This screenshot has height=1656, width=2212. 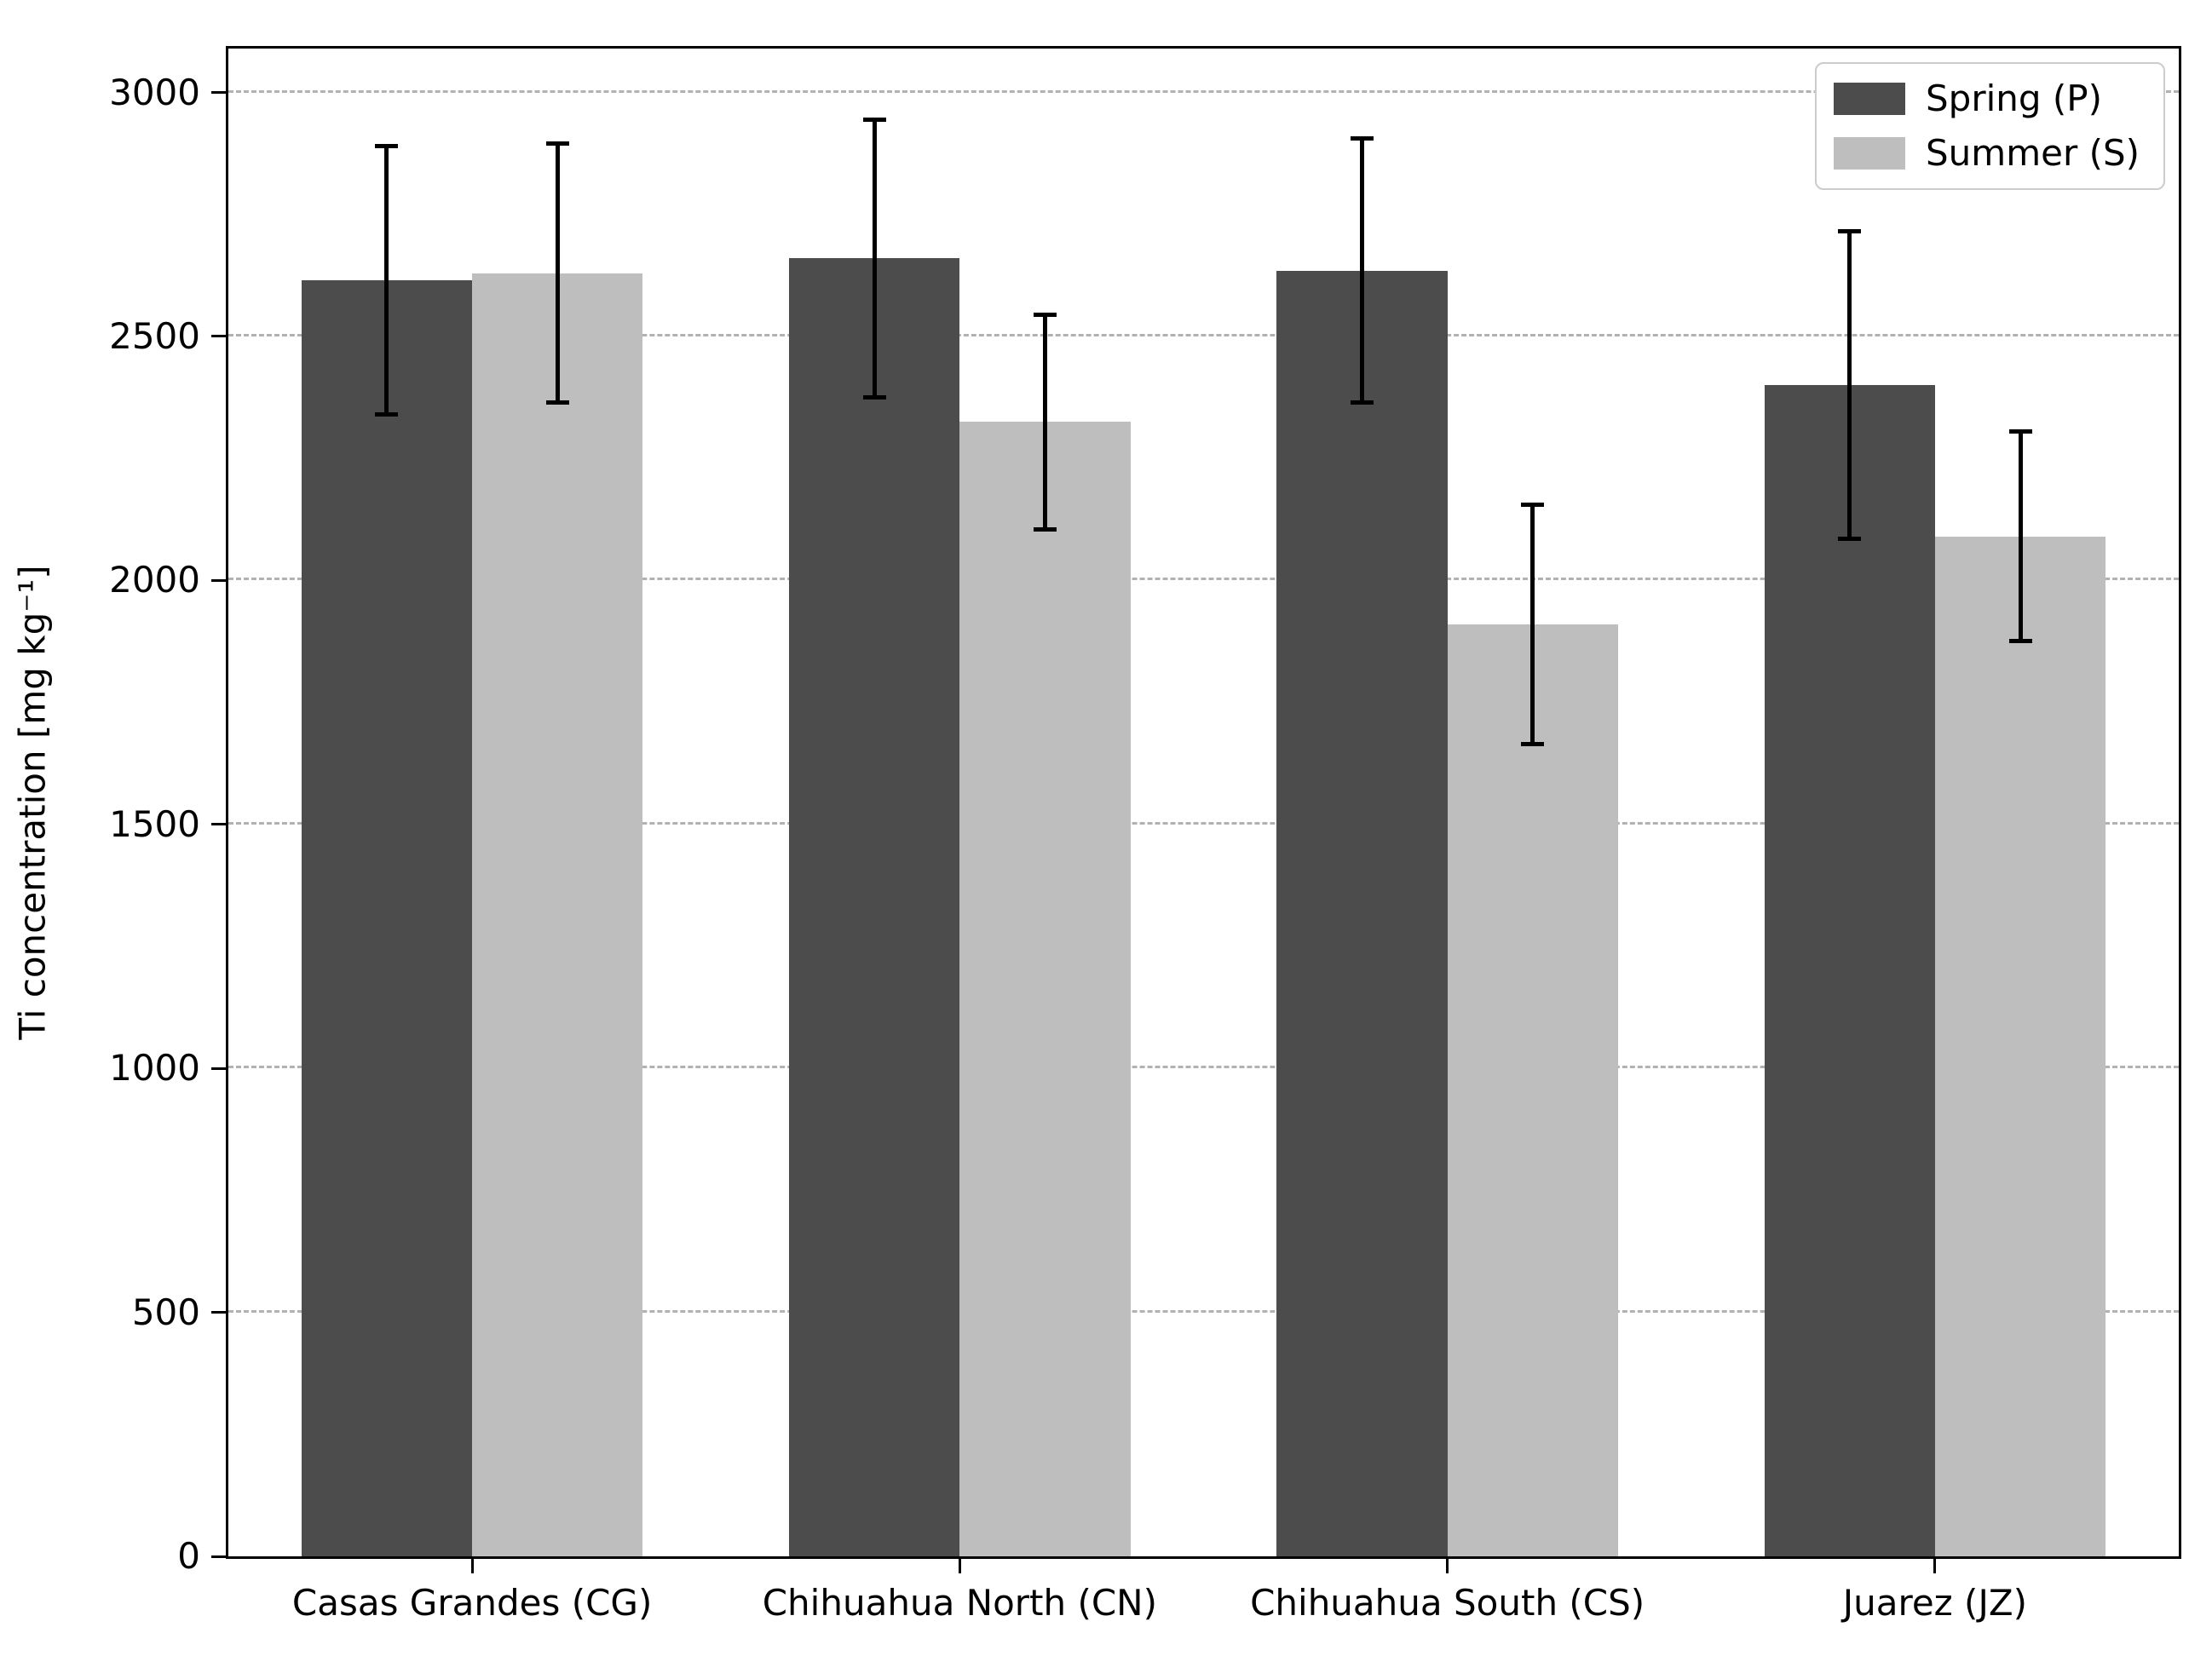 I want to click on error-cap-bottom-summer-cs, so click(x=1533, y=743).